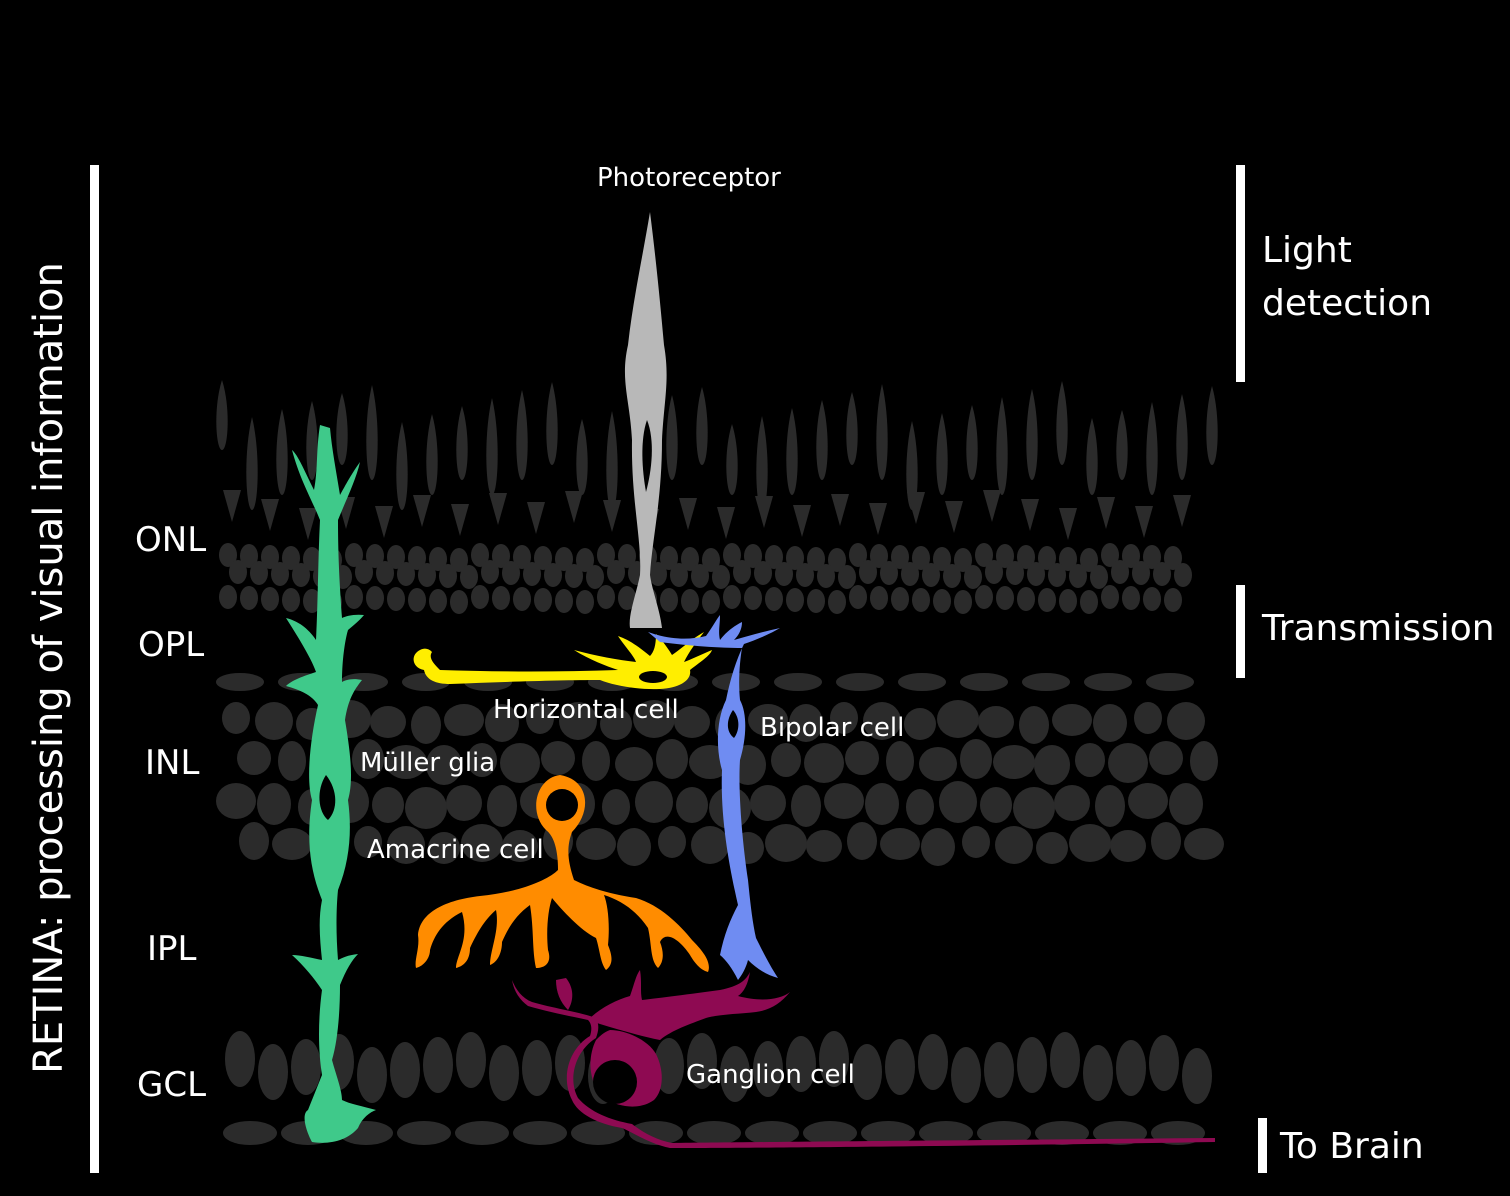 This screenshot has width=1510, height=1196. Describe the element at coordinates (172, 949) in the screenshot. I see `layer-label-ipl: IPL` at that location.